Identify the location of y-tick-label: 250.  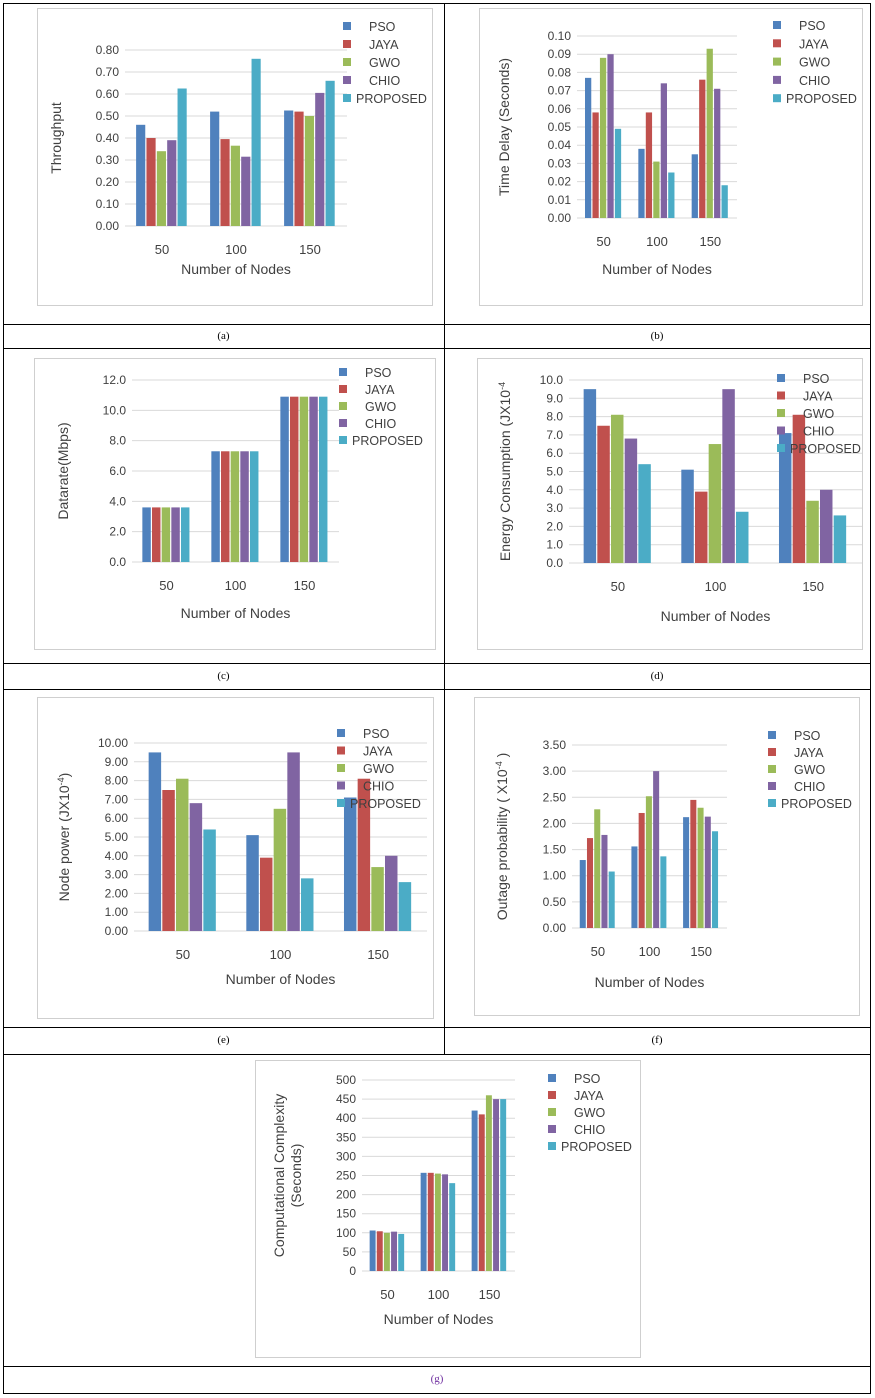
(346, 1176).